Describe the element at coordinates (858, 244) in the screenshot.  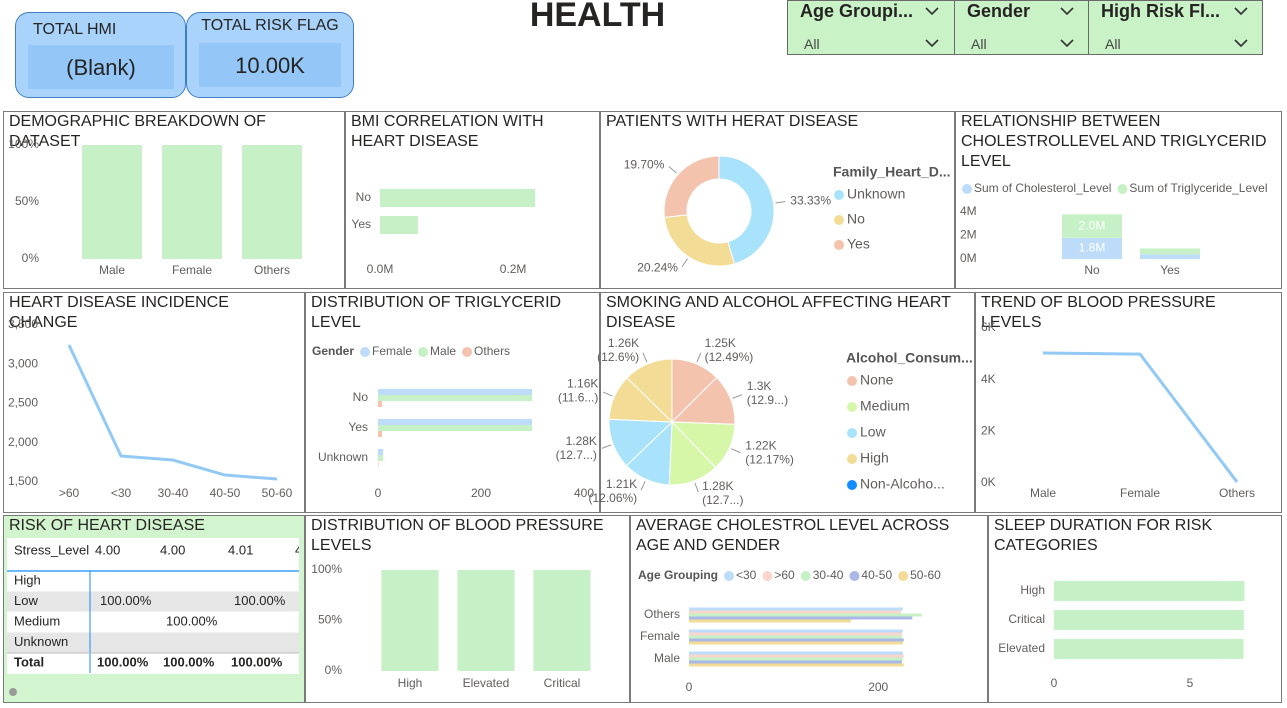
I see `legend-label: Yes` at that location.